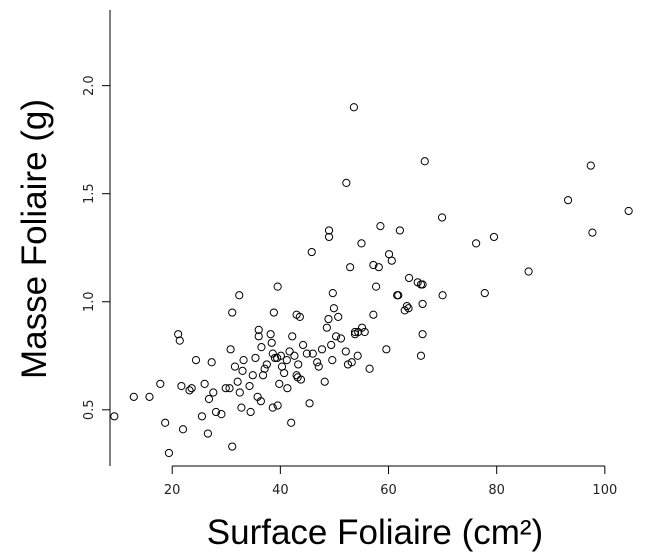  Describe the element at coordinates (388, 490) in the screenshot. I see `x-tick-label: 60` at that location.